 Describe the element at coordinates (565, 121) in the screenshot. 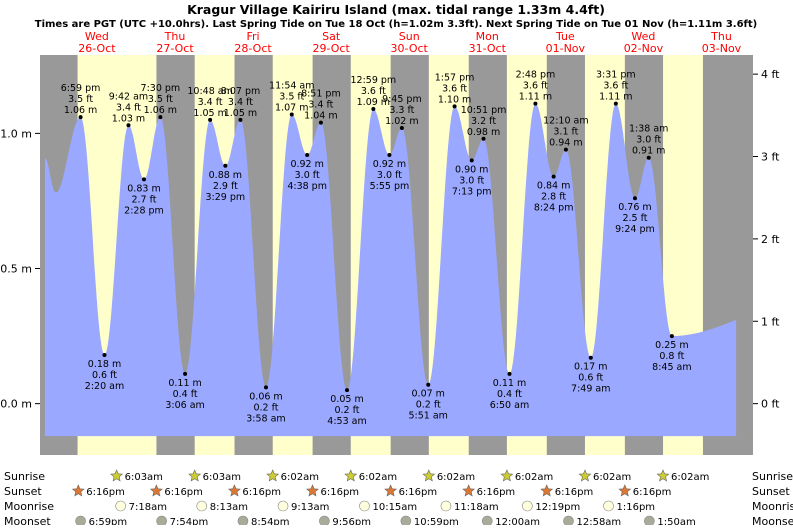

I see `high-tide-time-label: 12:10 am` at that location.